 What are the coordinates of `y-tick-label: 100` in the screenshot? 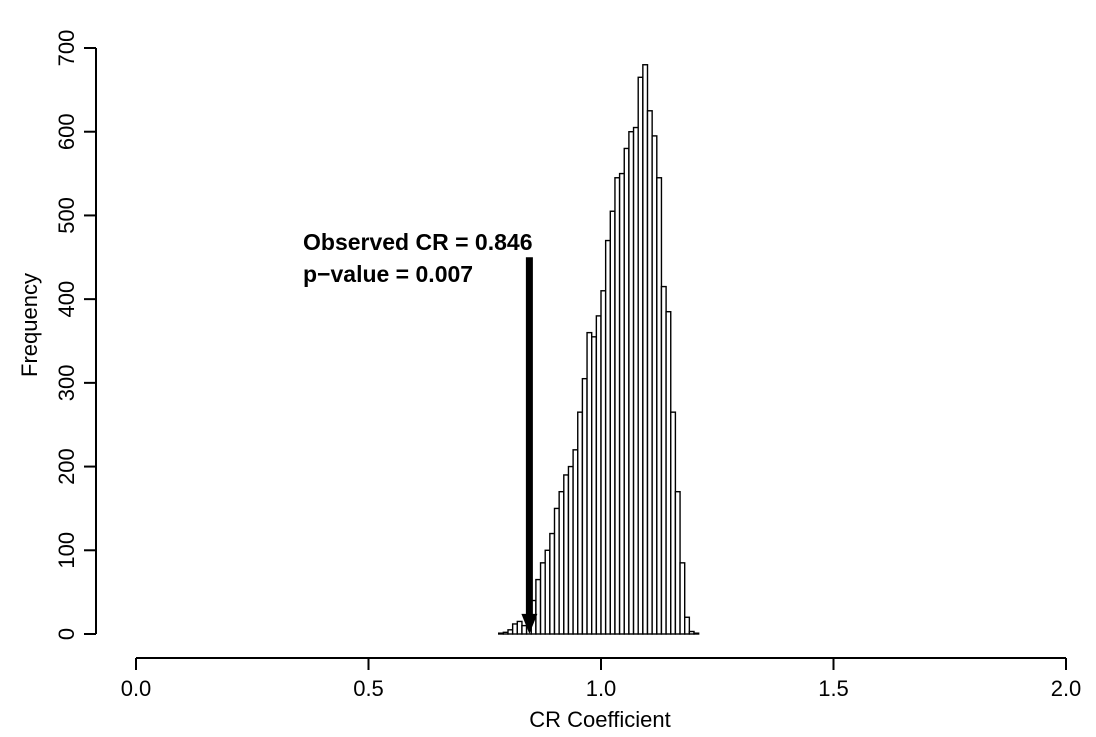 It's located at (66, 550).